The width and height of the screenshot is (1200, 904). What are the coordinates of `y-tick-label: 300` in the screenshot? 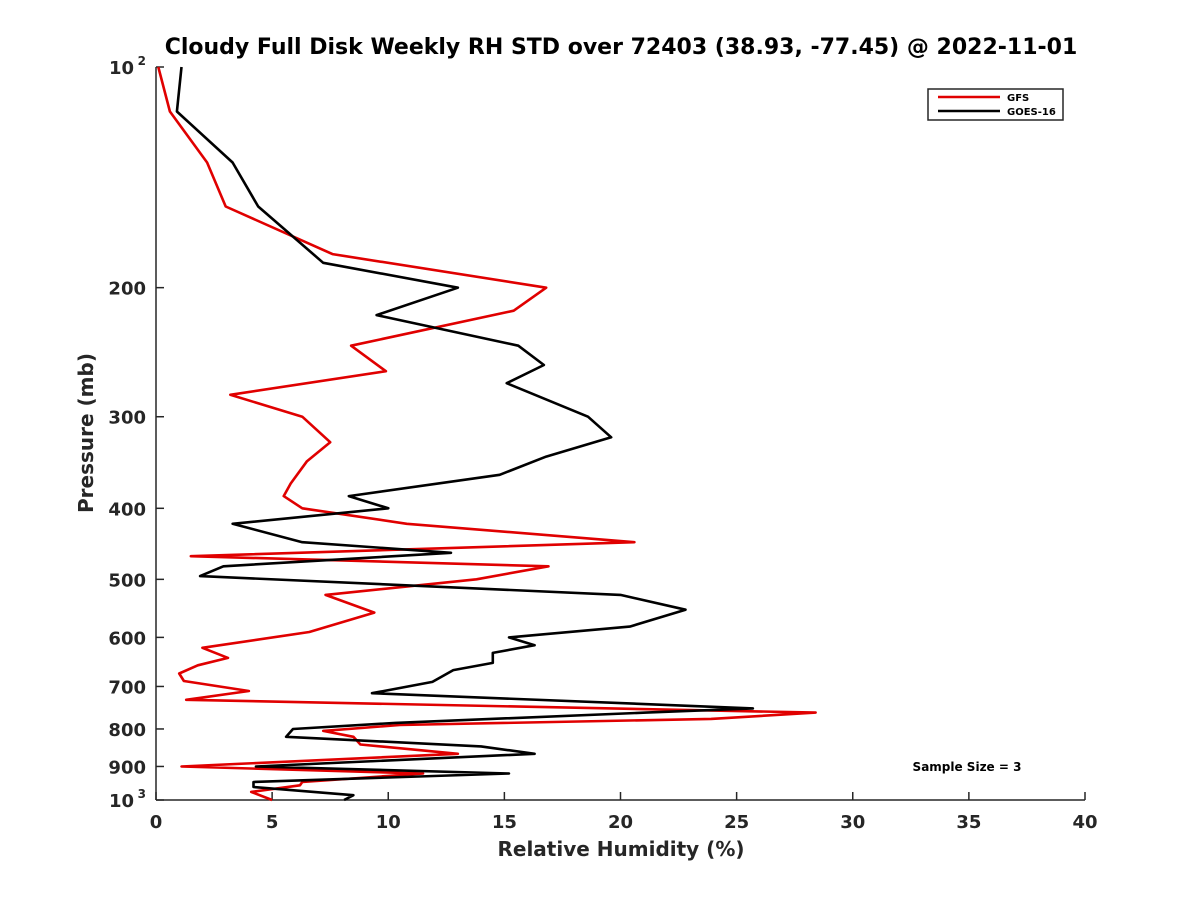 It's located at (127, 418).